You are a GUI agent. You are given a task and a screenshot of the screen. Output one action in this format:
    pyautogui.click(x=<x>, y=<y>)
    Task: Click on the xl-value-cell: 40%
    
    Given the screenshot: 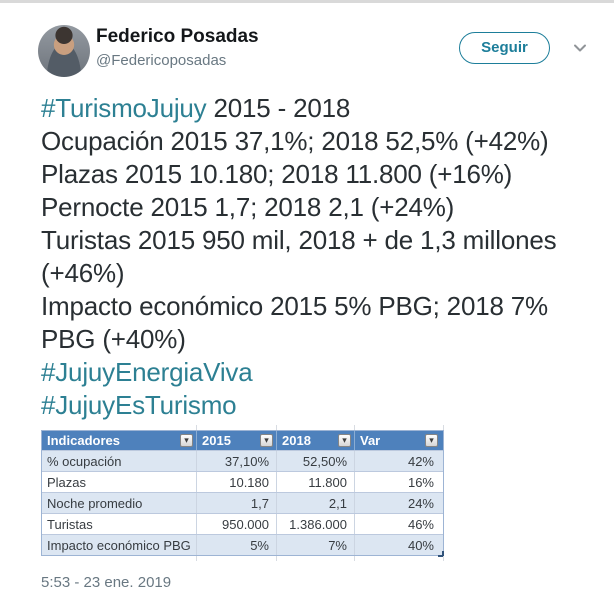 What is the action you would take?
    pyautogui.click(x=420, y=545)
    